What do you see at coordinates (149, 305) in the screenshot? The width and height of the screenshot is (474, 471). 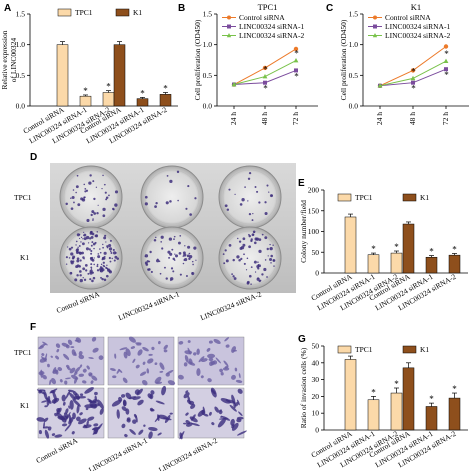 I see `dish-column-label: LINC00324 siRNA-1` at bounding box center [149, 305].